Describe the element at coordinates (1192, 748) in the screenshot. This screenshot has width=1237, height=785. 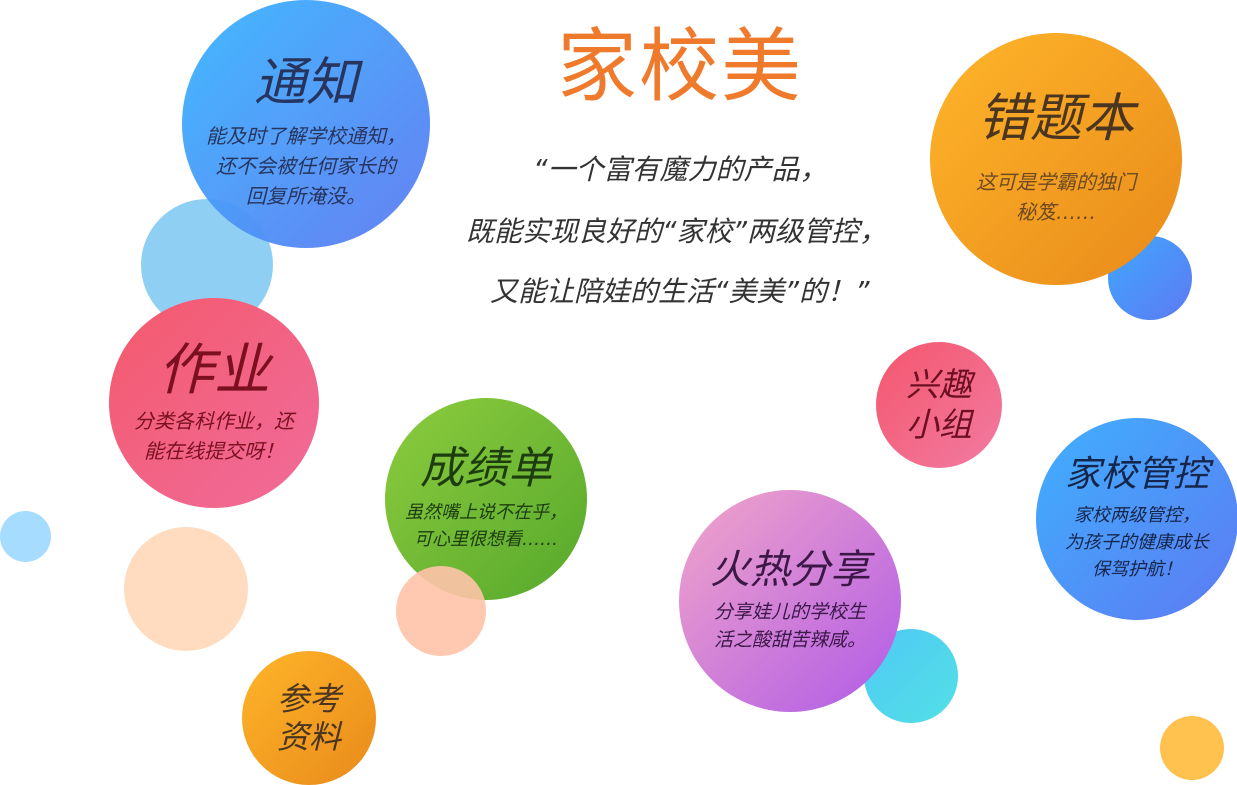
I see `decorative-bubble-yellow` at that location.